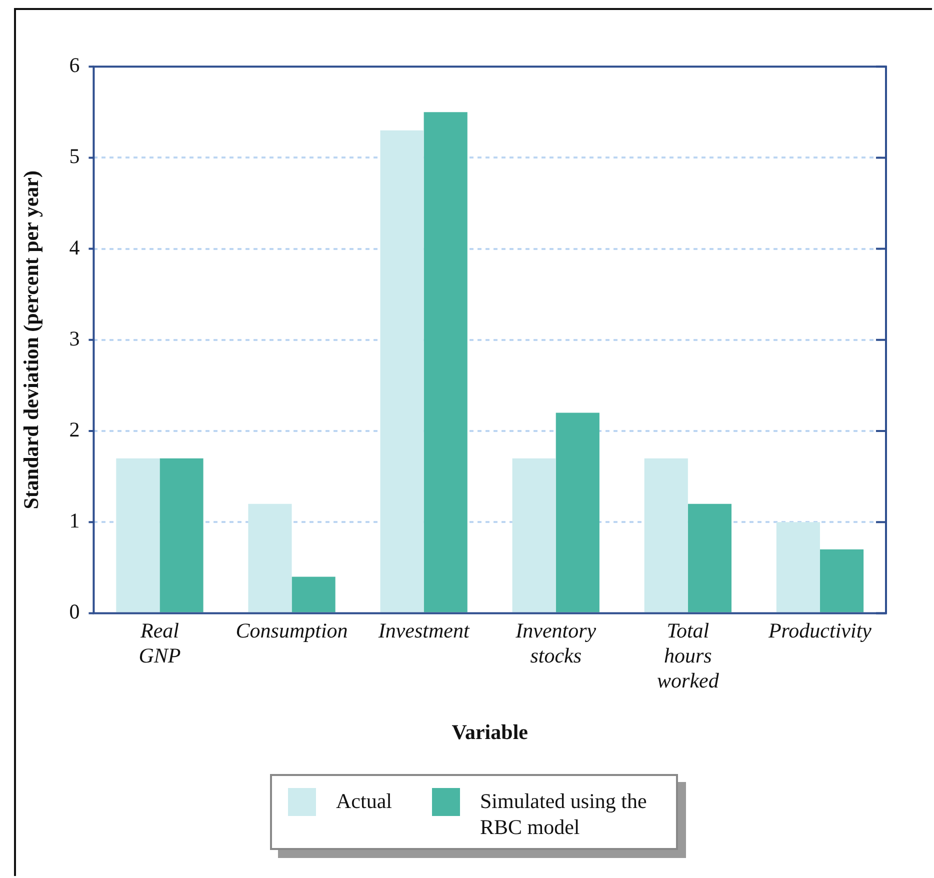  What do you see at coordinates (159, 643) in the screenshot?
I see `x-tick-label: Real GNP` at bounding box center [159, 643].